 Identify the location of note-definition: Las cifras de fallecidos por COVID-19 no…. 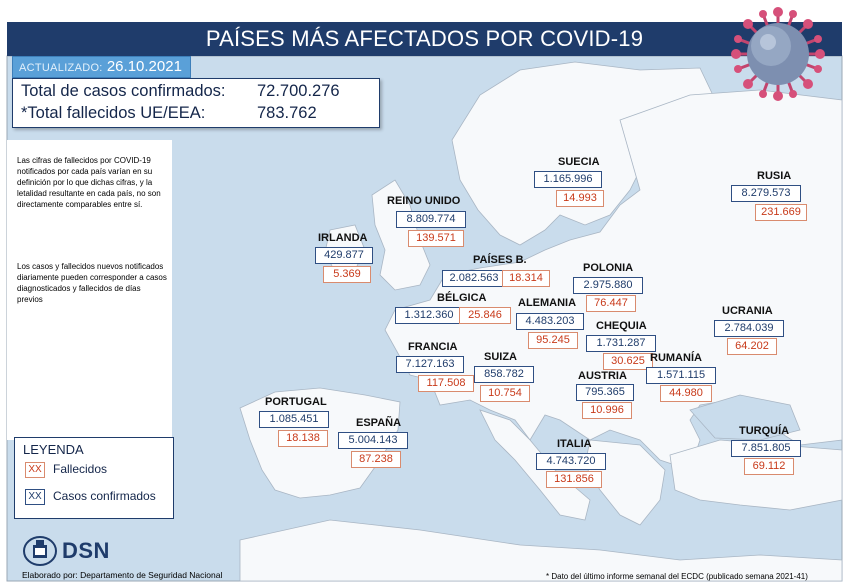
(89, 182).